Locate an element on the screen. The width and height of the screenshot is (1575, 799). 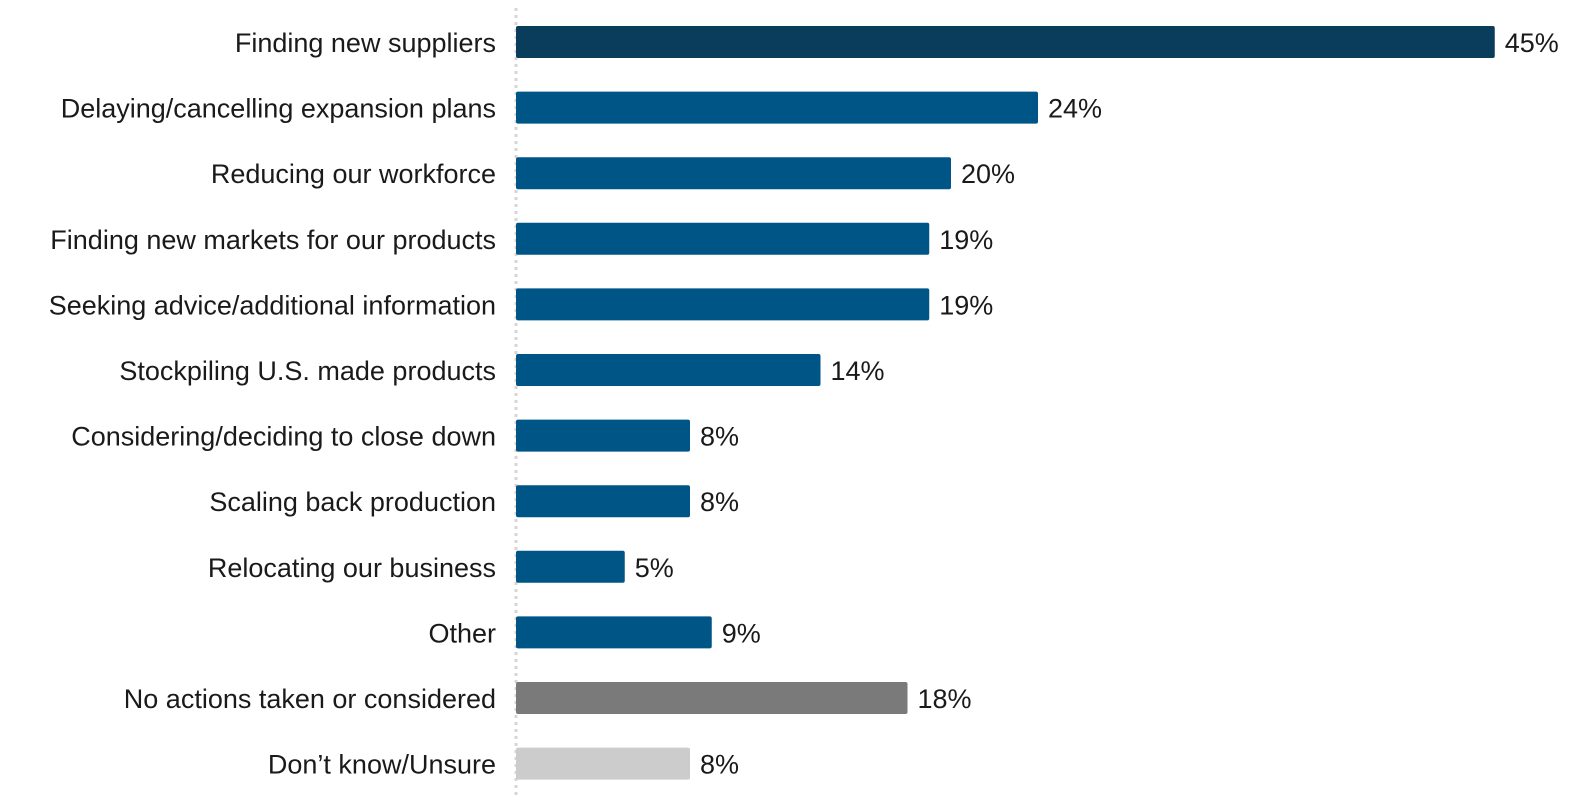
category-label: Scaling back production is located at coordinates (352, 502).